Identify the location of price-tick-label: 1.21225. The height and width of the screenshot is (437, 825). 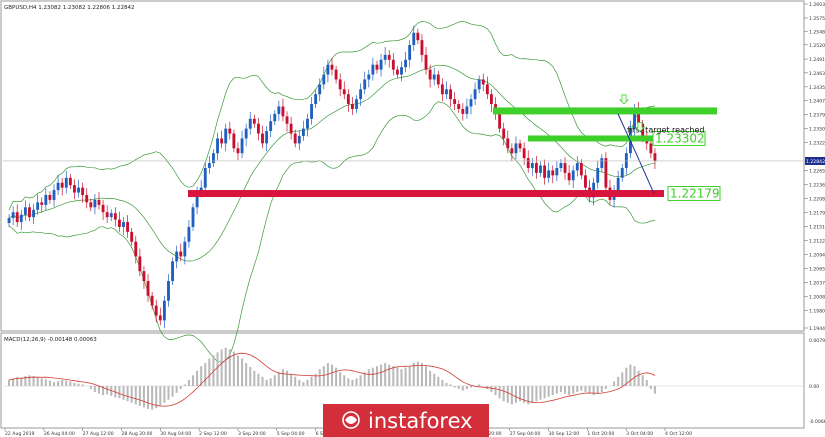
(817, 241).